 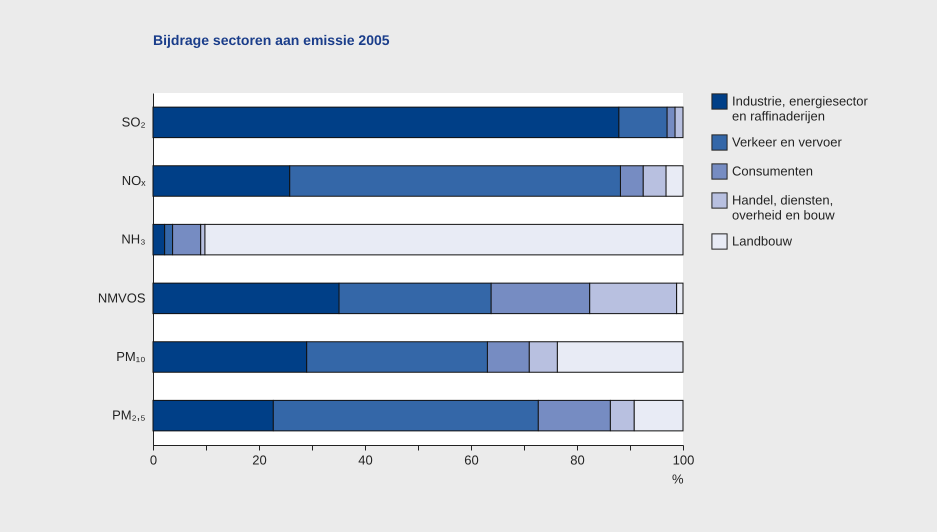 I want to click on y-tick-label: NH₃, so click(x=133, y=239).